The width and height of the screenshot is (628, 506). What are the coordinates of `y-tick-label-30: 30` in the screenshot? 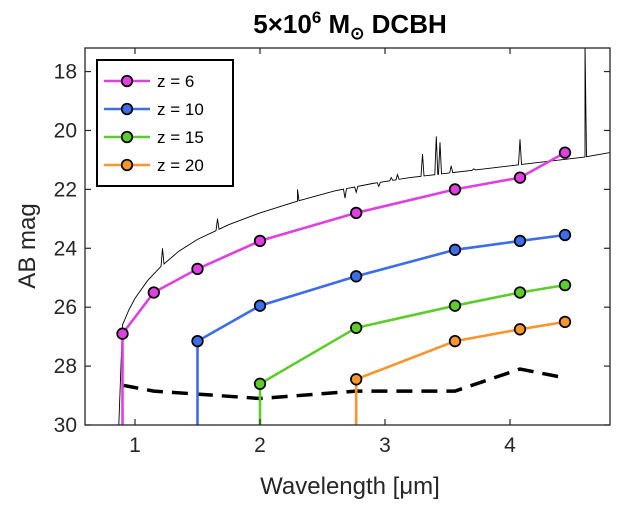 It's located at (65, 425).